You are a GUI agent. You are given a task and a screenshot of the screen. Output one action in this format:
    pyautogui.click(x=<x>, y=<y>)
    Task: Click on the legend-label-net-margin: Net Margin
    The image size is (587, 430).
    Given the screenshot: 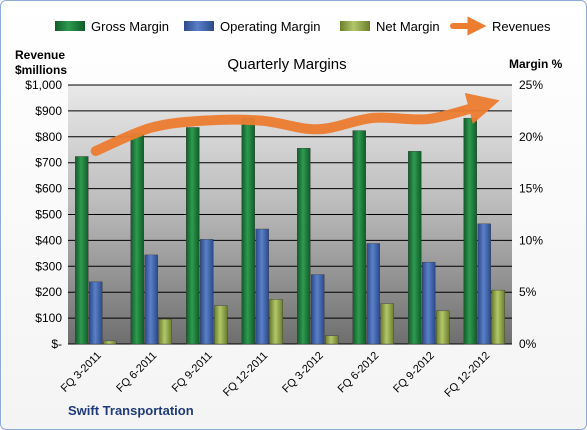 What is the action you would take?
    pyautogui.click(x=408, y=26)
    